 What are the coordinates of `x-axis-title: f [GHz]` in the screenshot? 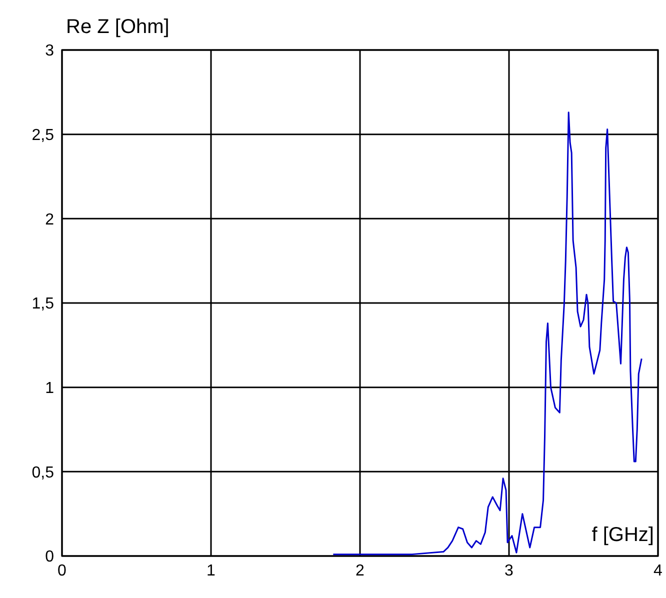 It's located at (623, 535).